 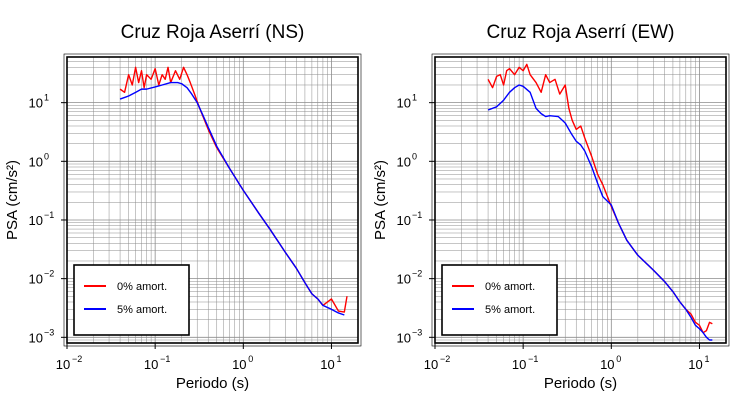 I want to click on chart-title: Cruz Roja Aserrí (EW), so click(x=581, y=32).